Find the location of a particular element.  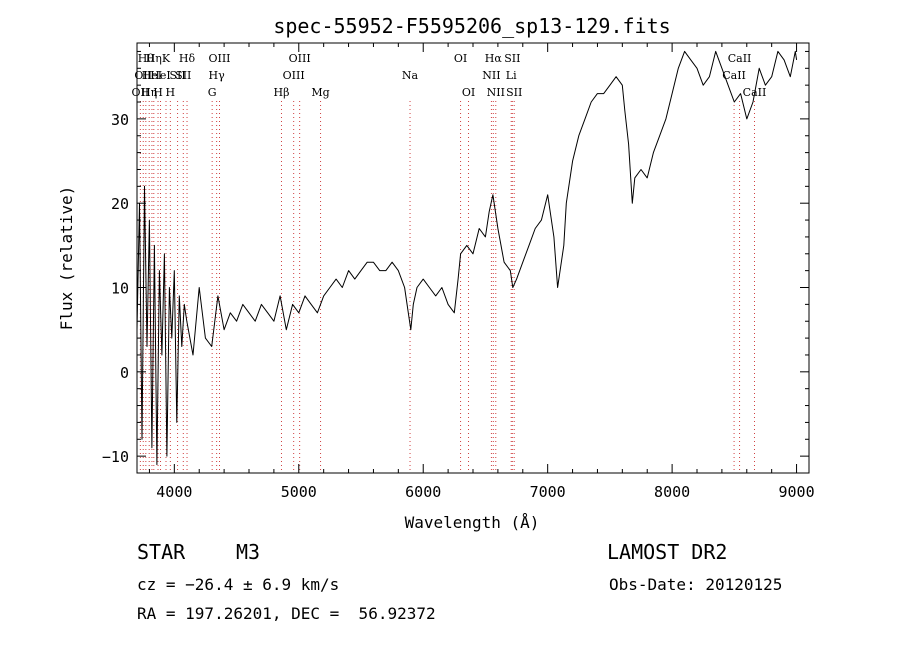

line-label-8: K is located at coordinates (166, 58).